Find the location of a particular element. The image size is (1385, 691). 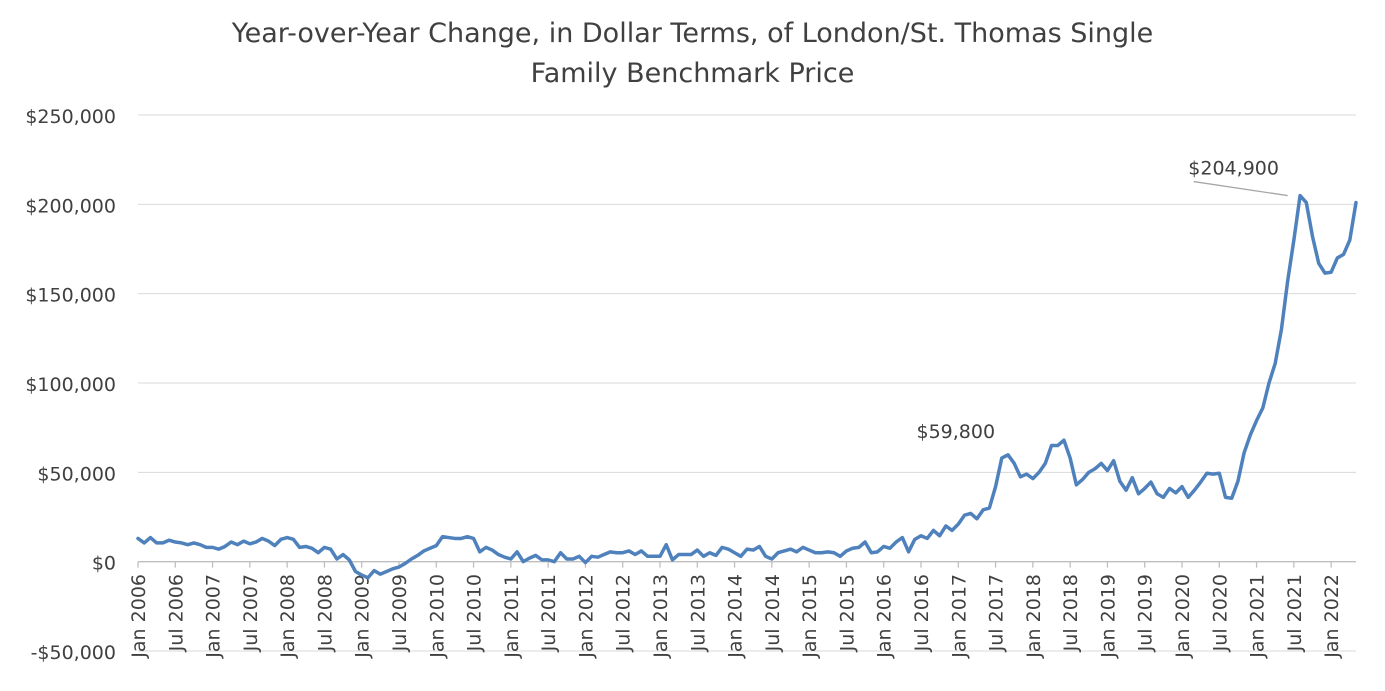

y-tick-label: $250,000 is located at coordinates (70, 117).